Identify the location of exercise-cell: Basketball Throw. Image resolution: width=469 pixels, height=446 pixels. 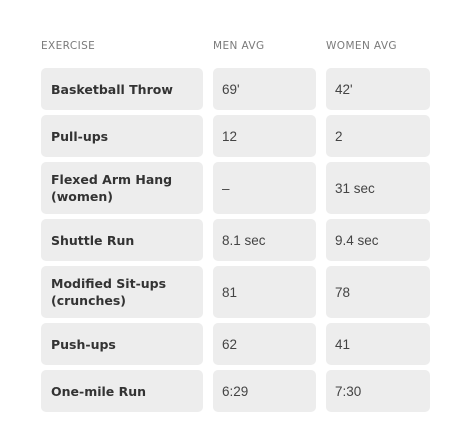
(122, 89).